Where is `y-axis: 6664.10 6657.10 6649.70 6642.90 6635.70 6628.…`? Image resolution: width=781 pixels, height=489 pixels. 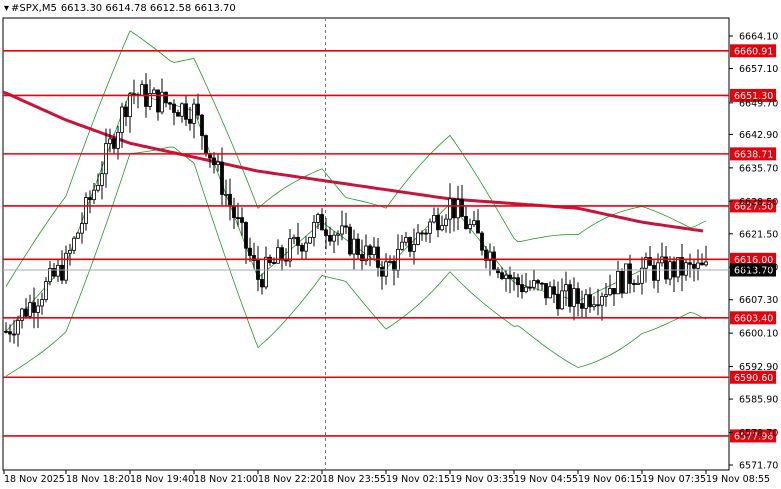 y-axis: 6664.10 6657.10 6649.70 6642.90 6635.70 6628.… is located at coordinates (753, 252).